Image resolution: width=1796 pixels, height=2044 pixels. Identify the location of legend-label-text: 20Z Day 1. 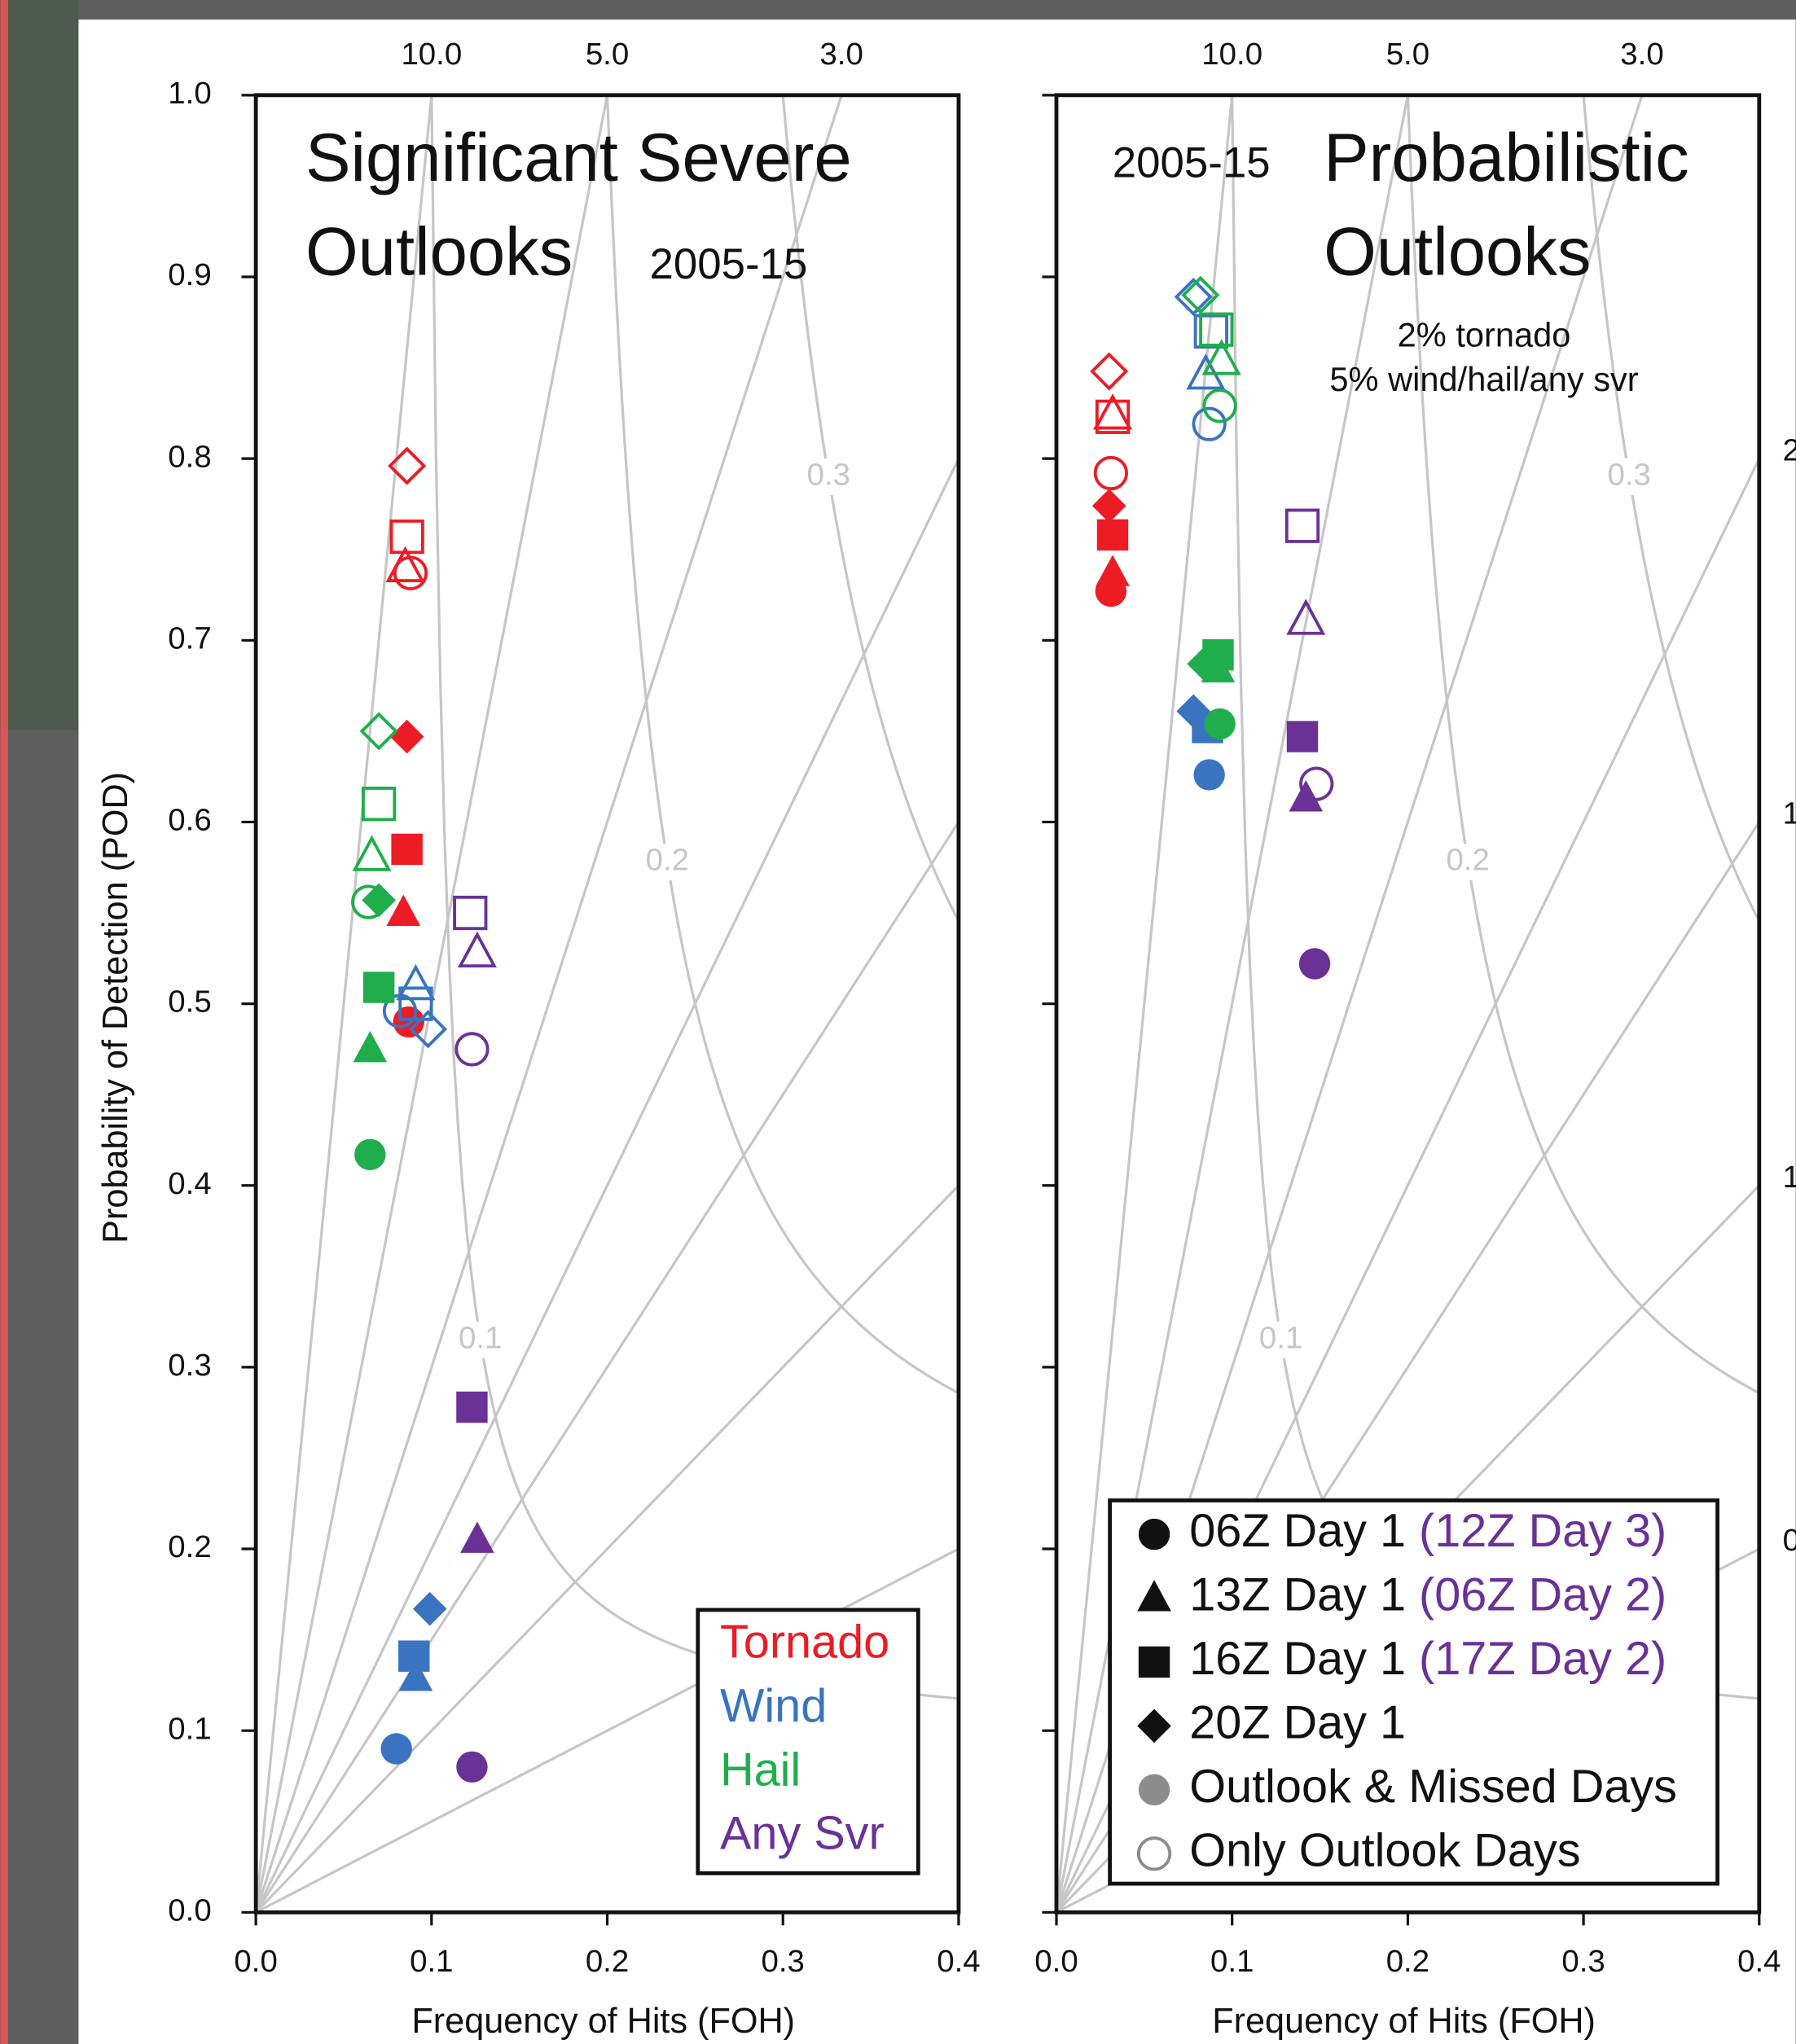
(1297, 1723).